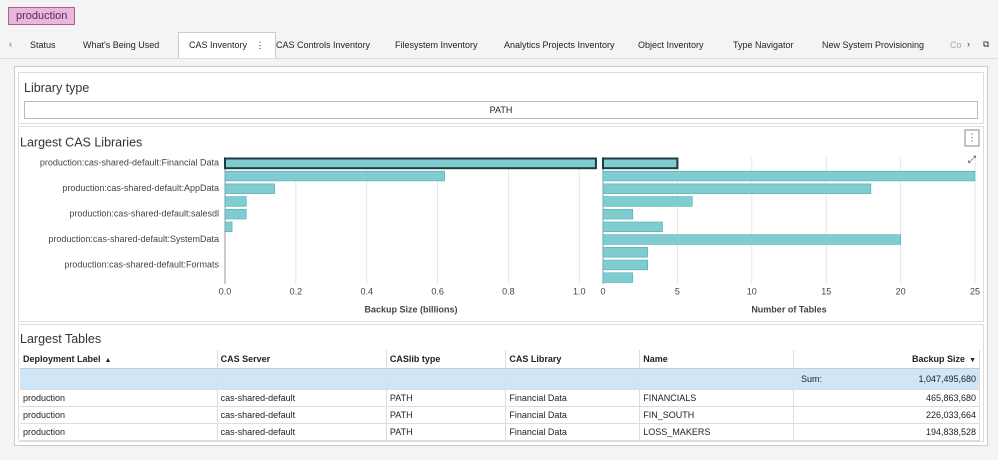 Image resolution: width=998 pixels, height=460 pixels. What do you see at coordinates (677, 291) in the screenshot?
I see `x-tick-label: 5` at bounding box center [677, 291].